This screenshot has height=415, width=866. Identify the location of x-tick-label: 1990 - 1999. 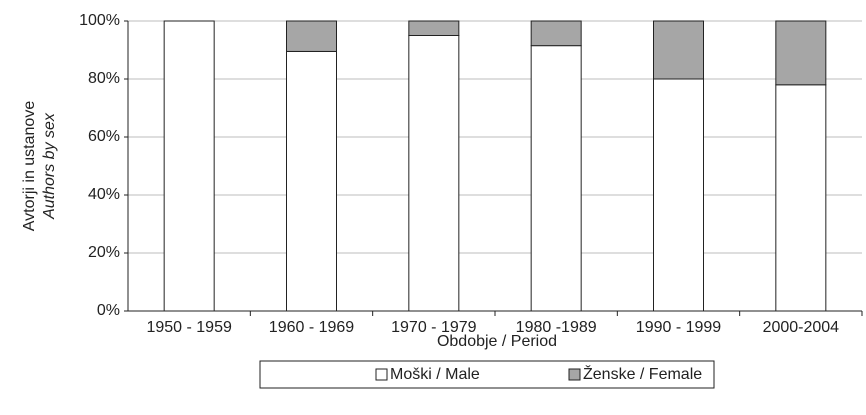
(679, 327).